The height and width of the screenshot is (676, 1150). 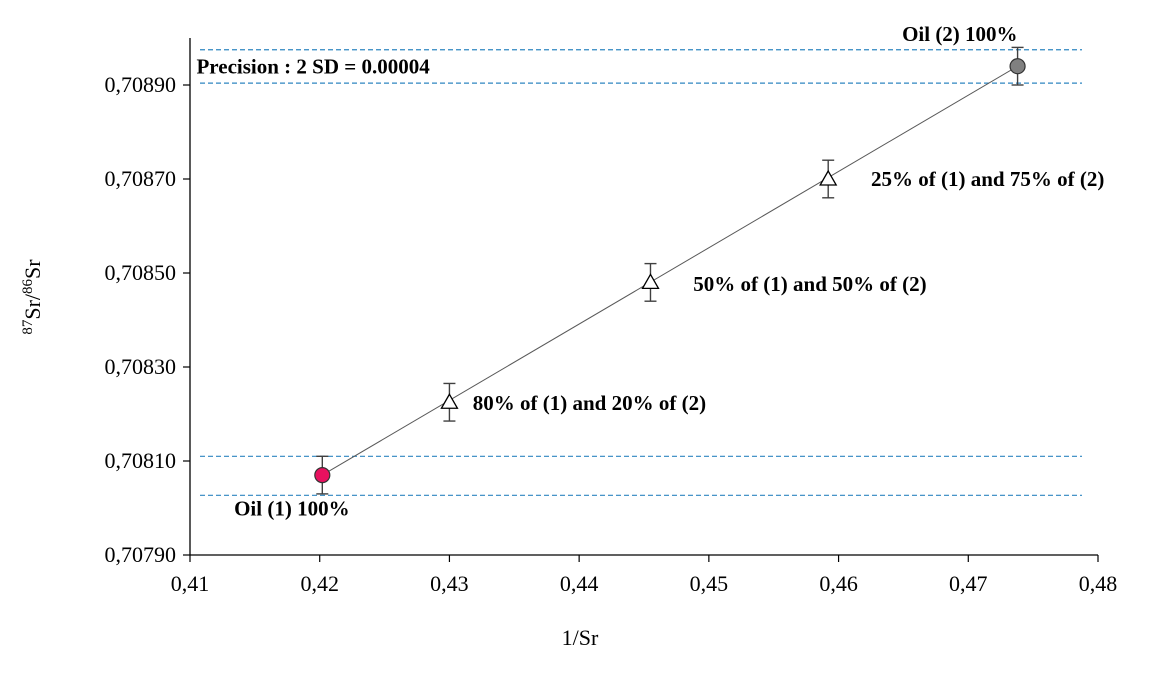 I want to click on x-ticks: 0,41 0,42 0,43 0,44 0,45 0,46 0,47 0,48, so click(x=644, y=575).